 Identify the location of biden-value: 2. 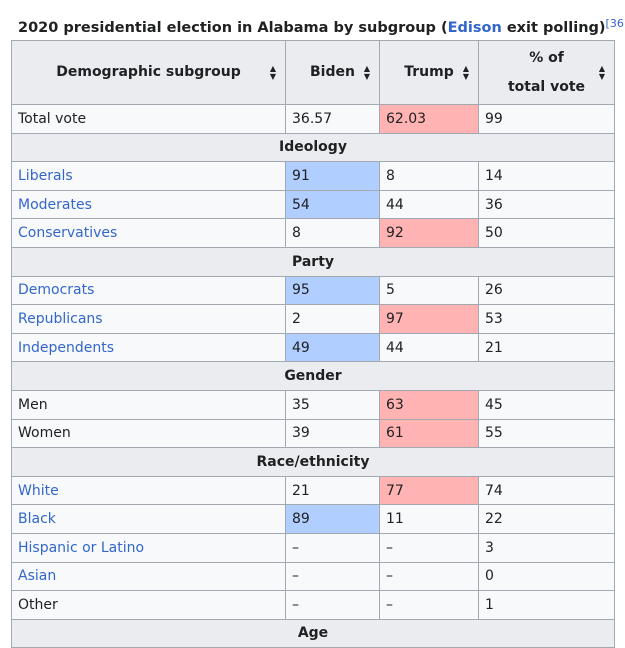
(332, 319).